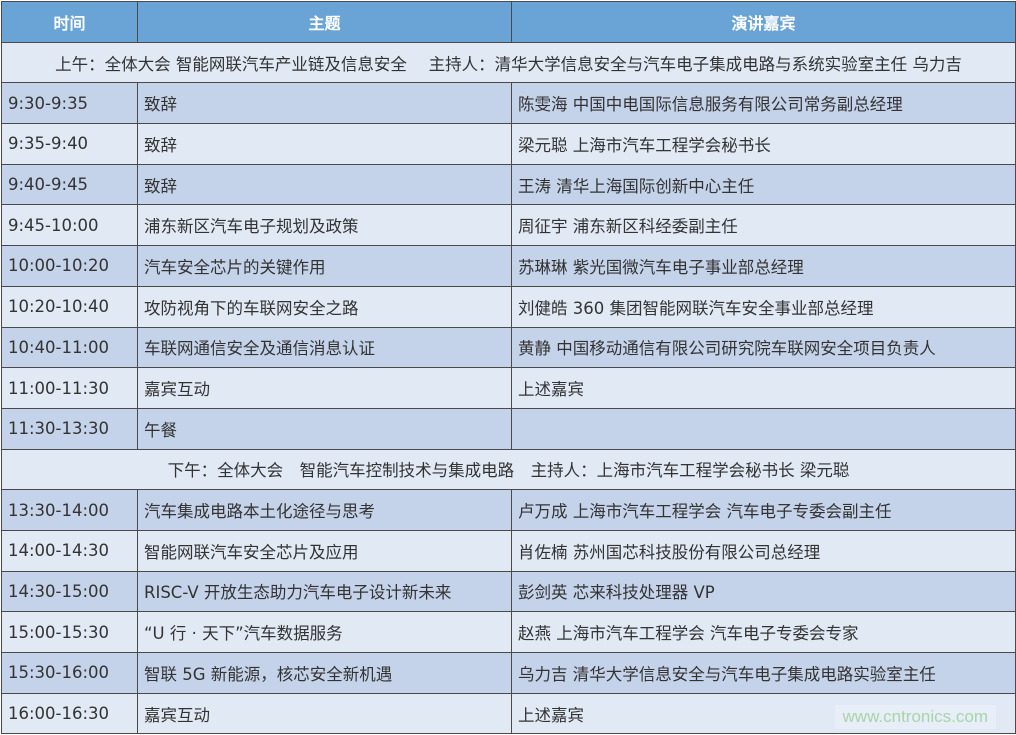 The height and width of the screenshot is (735, 1016). What do you see at coordinates (324, 266) in the screenshot?
I see `topic-cell: 汽车安全芯片的关键作用` at bounding box center [324, 266].